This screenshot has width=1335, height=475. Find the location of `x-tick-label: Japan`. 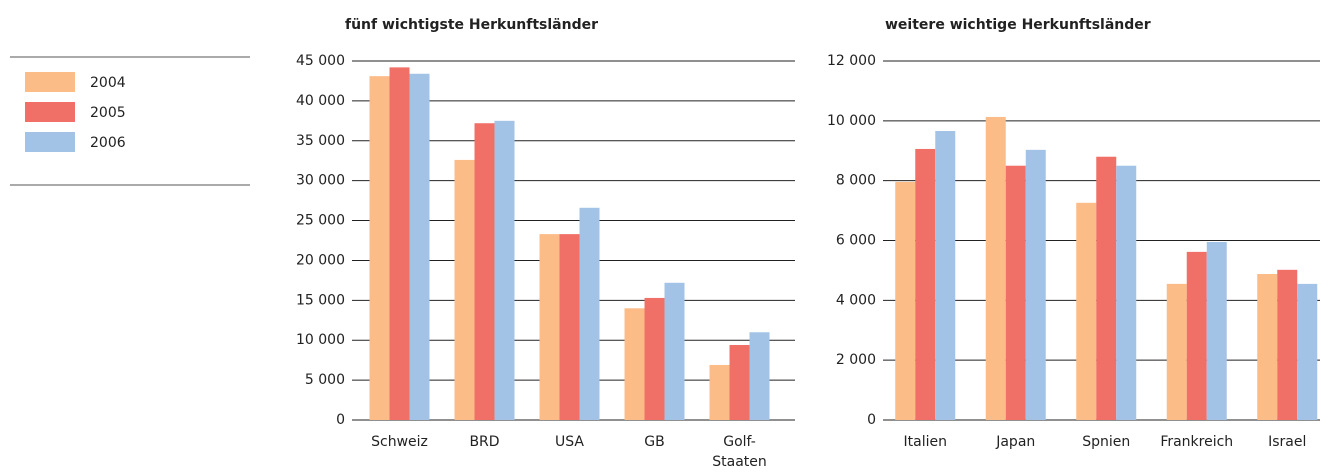

x-tick-label: Japan is located at coordinates (1015, 442).